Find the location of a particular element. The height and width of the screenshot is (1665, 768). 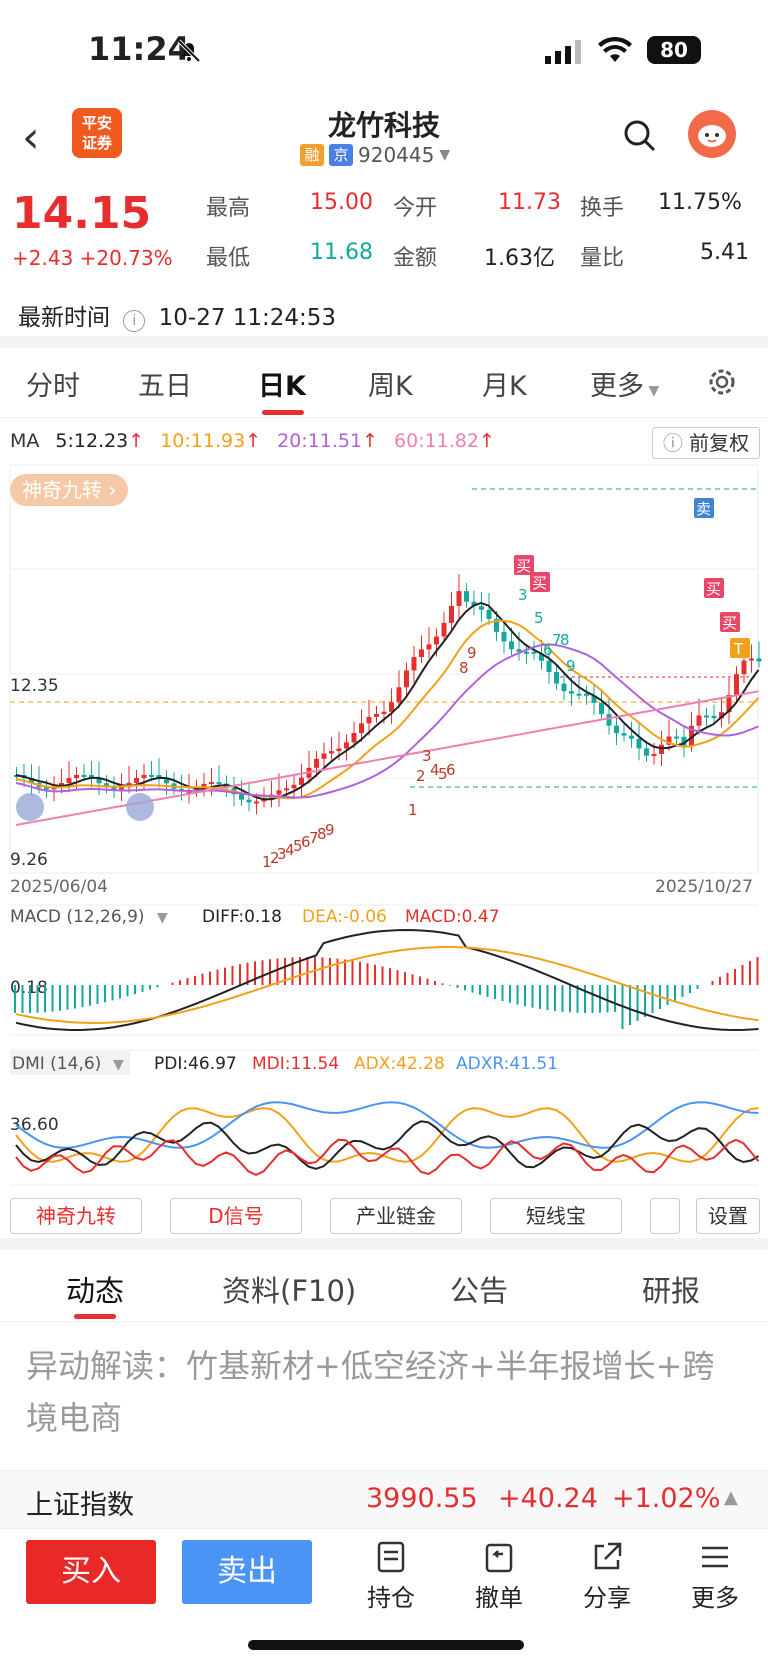

svg-text: 9 is located at coordinates (571, 666).